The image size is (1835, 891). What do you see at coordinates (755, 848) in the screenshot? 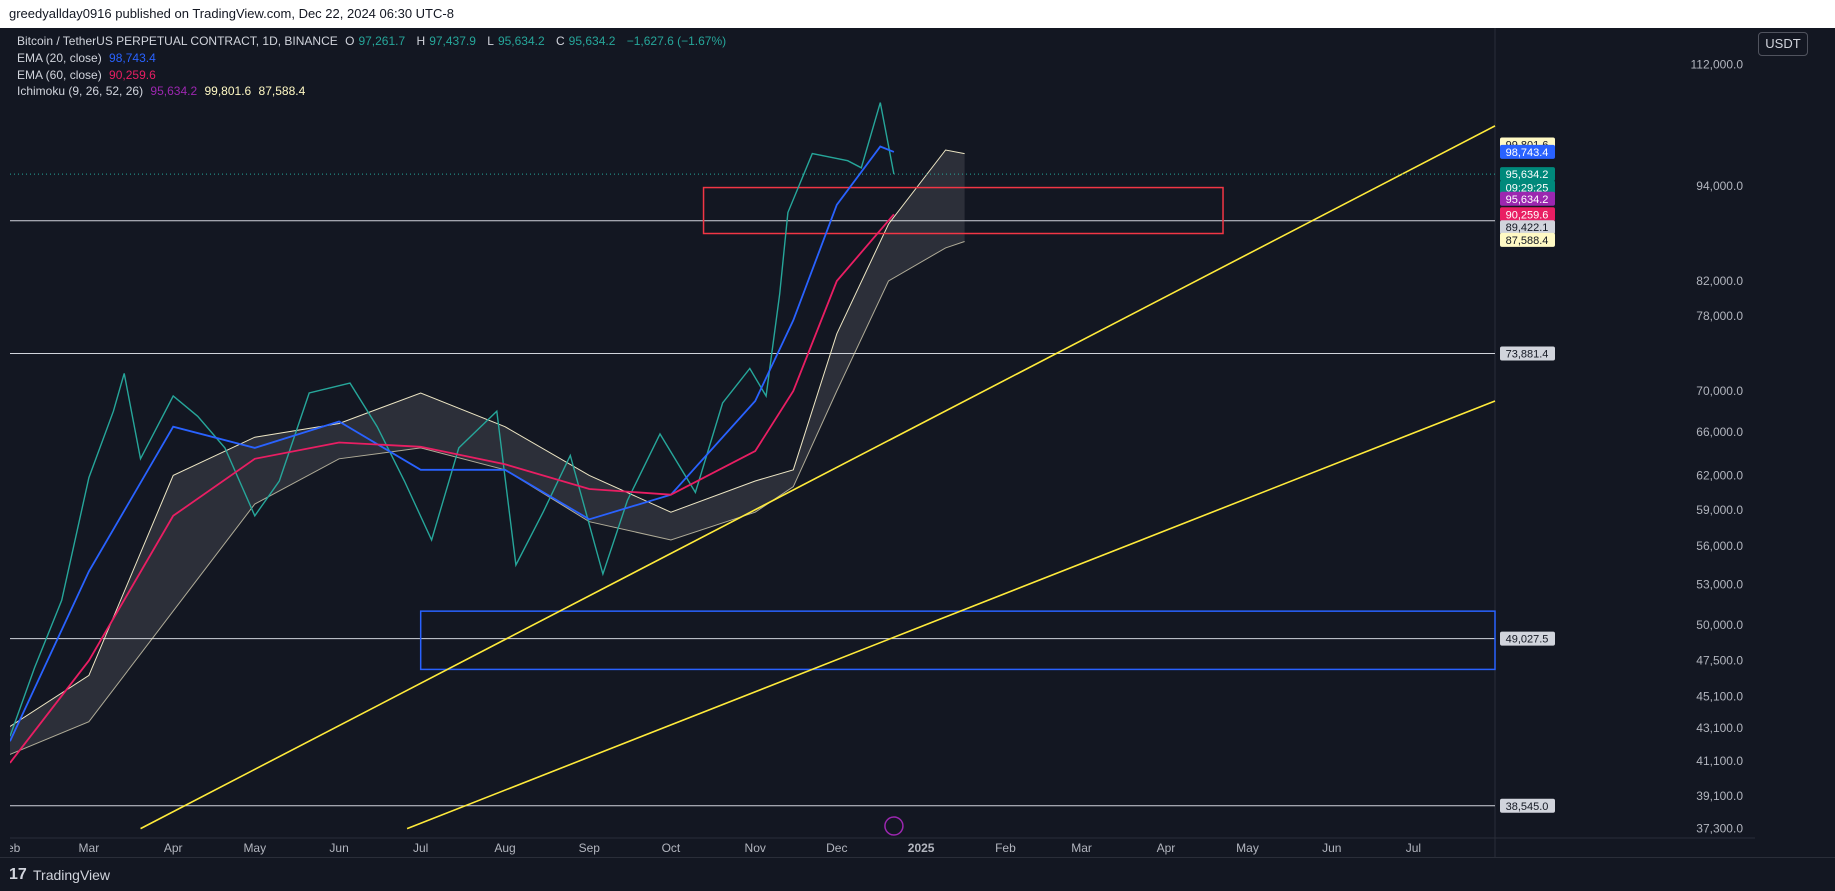
I see `x-tick-label: Nov` at bounding box center [755, 848].